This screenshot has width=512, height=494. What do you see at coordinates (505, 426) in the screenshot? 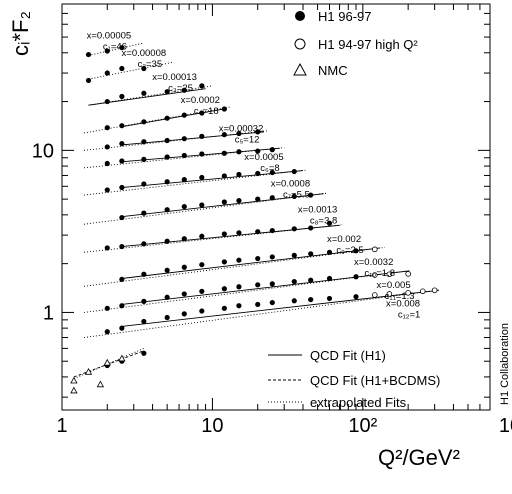
I see `x-tick-label: 10³` at bounding box center [505, 426].